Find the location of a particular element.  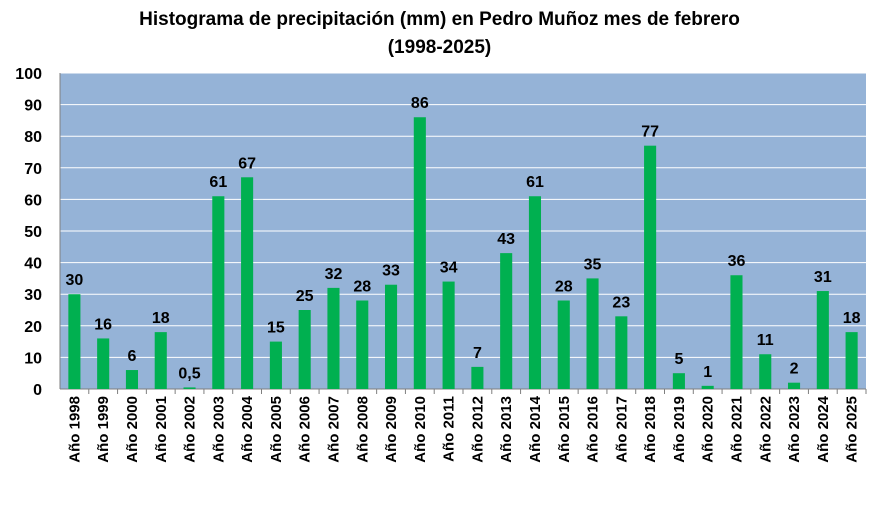

data-label: 86 is located at coordinates (420, 103).